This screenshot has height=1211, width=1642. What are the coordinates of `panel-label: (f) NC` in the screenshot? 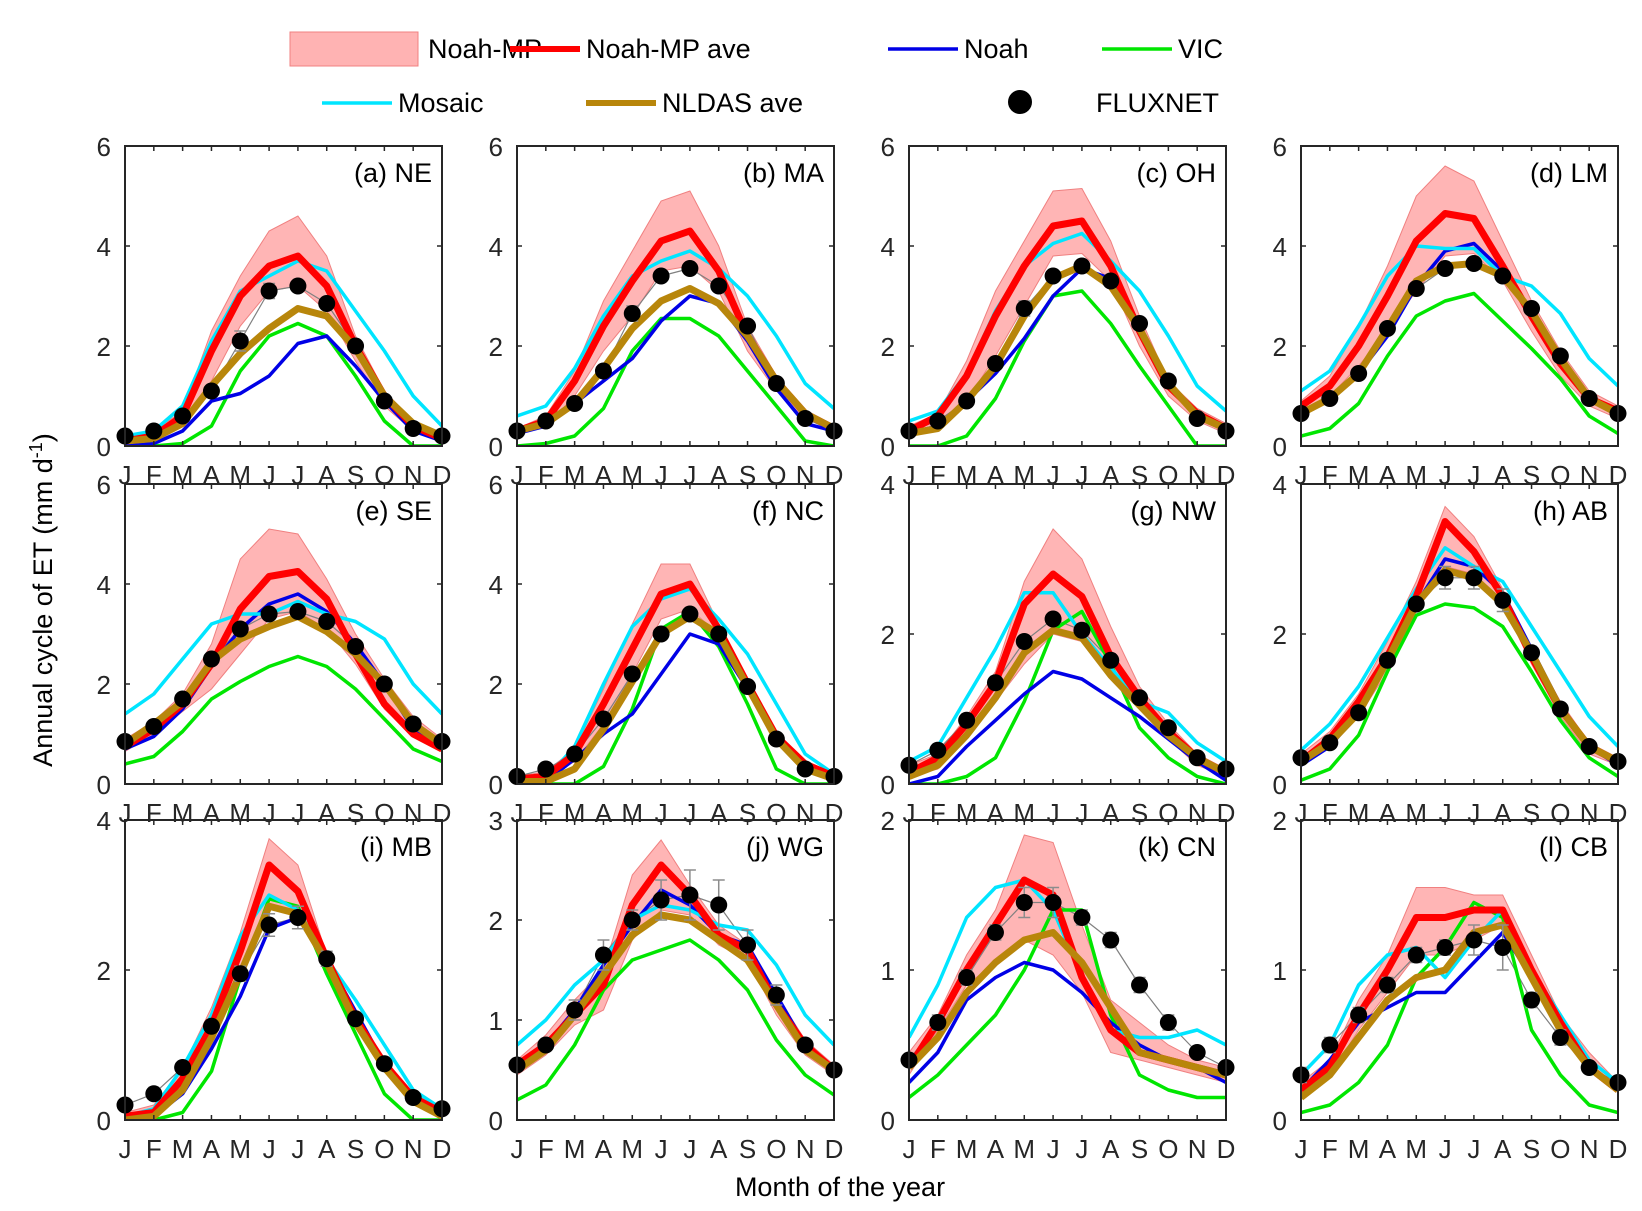 It's located at (788, 511).